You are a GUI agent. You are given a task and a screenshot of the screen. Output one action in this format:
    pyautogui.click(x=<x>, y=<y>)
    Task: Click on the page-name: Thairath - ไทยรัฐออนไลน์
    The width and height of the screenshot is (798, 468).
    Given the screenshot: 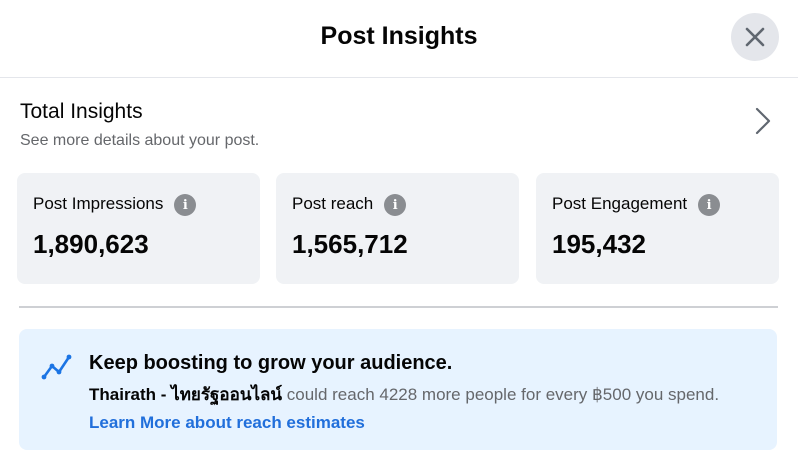 What is the action you would take?
    pyautogui.click(x=186, y=394)
    